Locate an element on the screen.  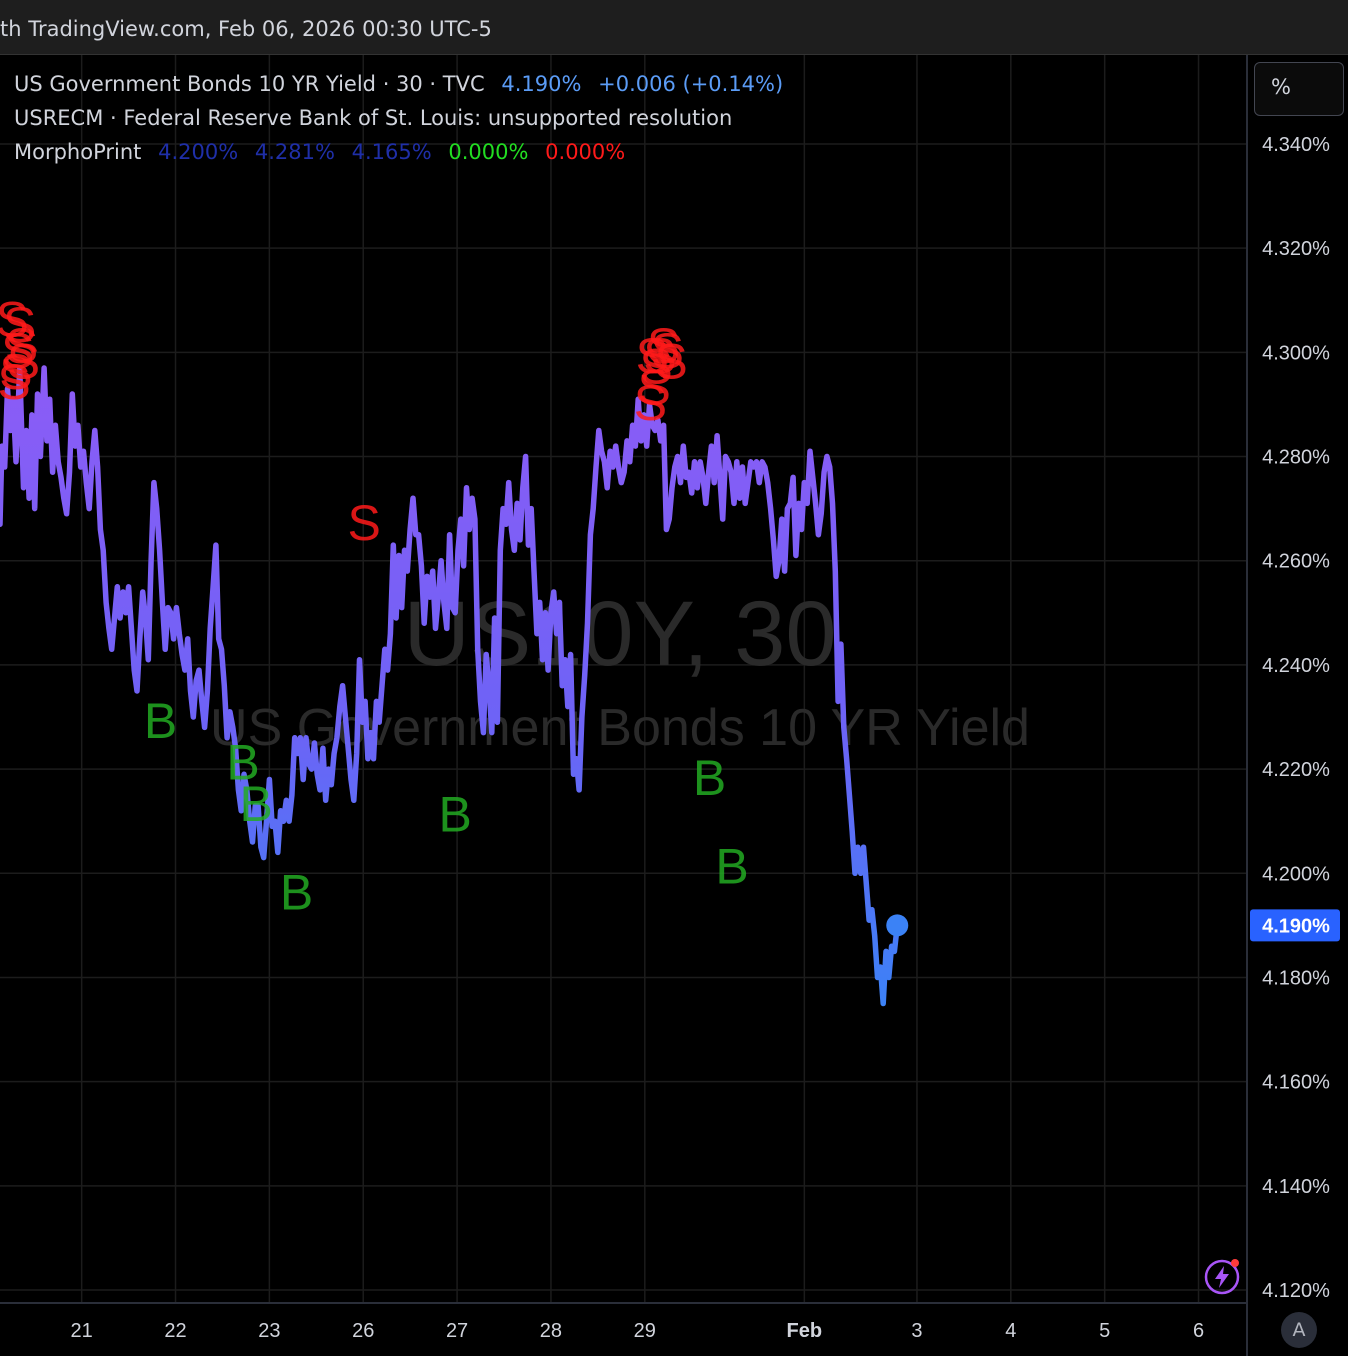
price-unit-label: % is located at coordinates (1281, 87).